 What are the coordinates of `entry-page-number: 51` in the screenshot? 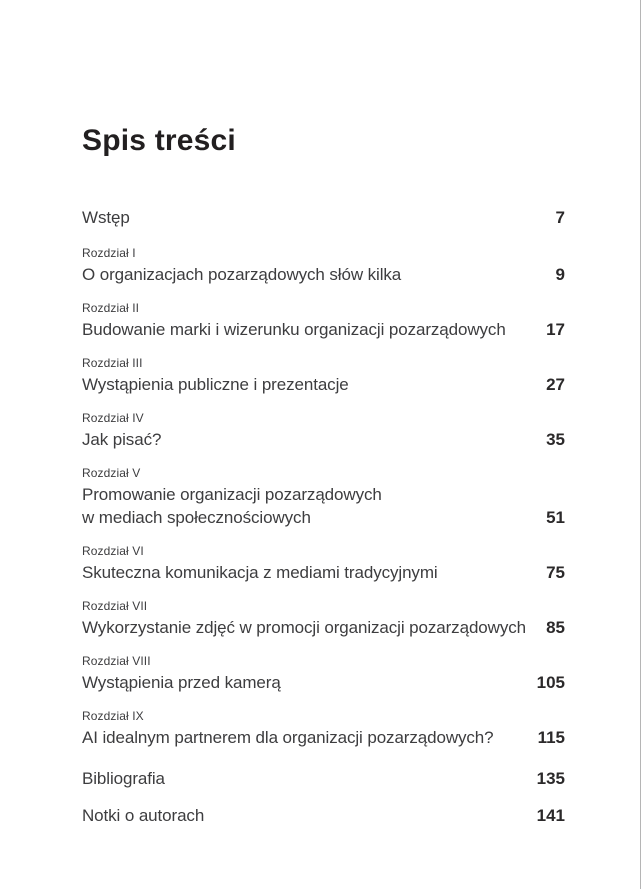 It's located at (555, 517).